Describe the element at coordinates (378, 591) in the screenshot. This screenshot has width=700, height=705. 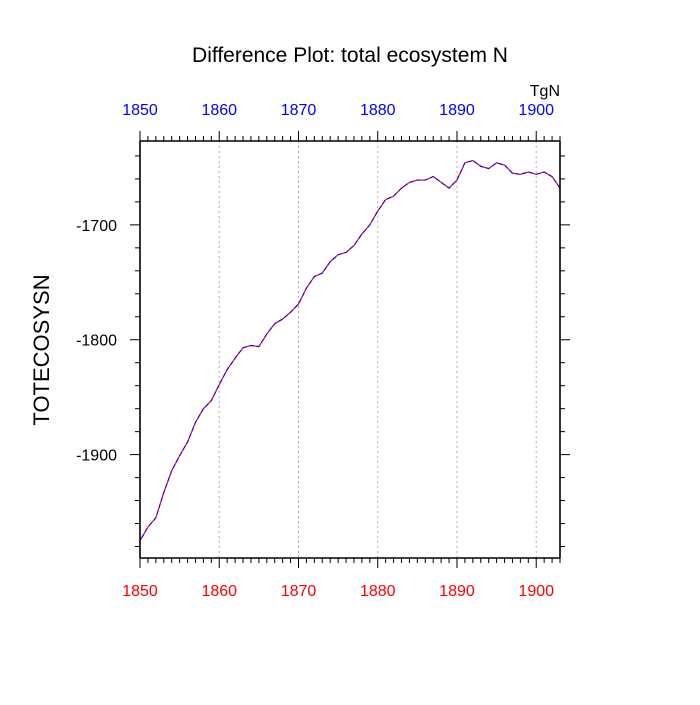
I see `bottom-x-tick-label-1880: 1880` at that location.